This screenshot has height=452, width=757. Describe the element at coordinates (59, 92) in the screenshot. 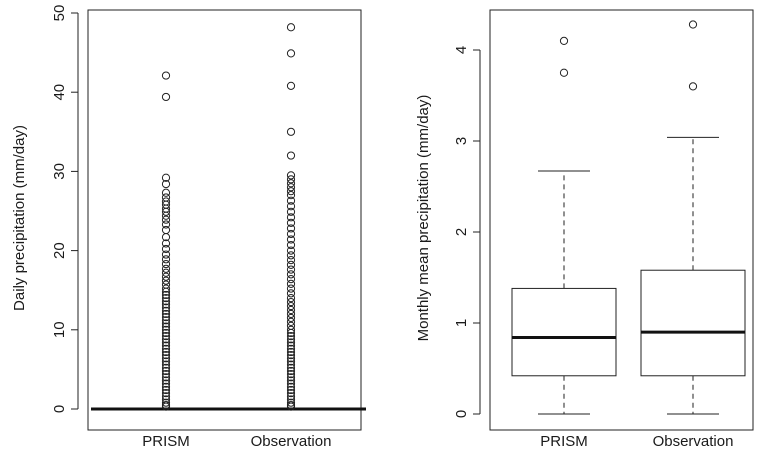

I see `y-tick-label: 40` at that location.